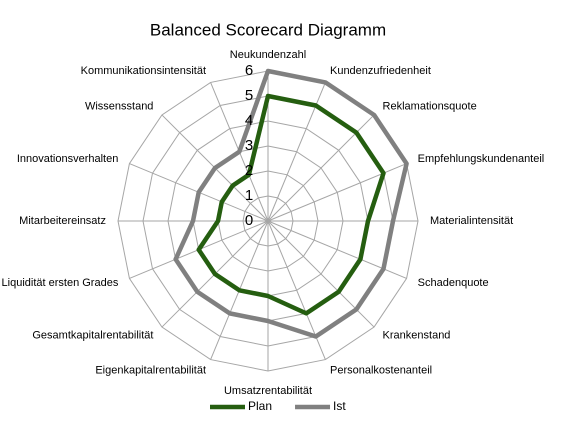 Image resolution: width=563 pixels, height=435 pixels. I want to click on category-label: Materialintensität, so click(471, 221).